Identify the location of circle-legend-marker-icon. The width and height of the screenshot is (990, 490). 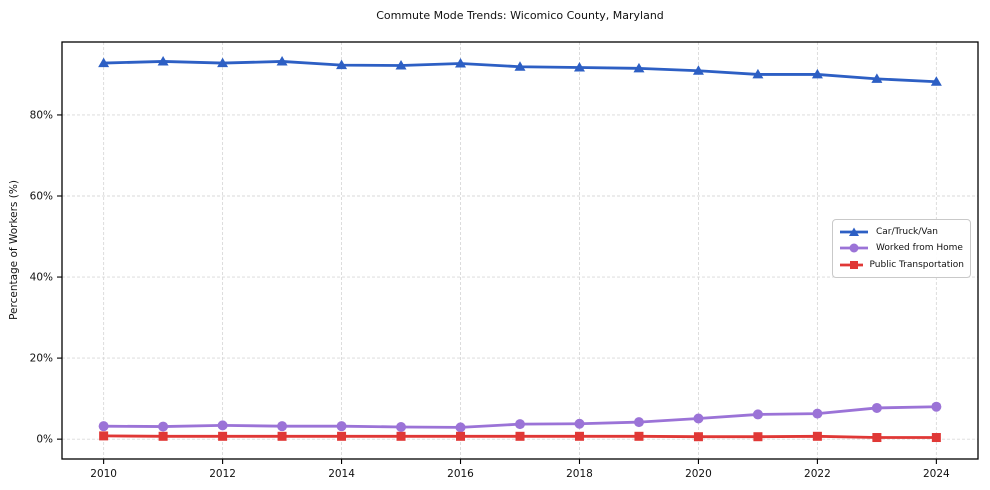
(854, 248).